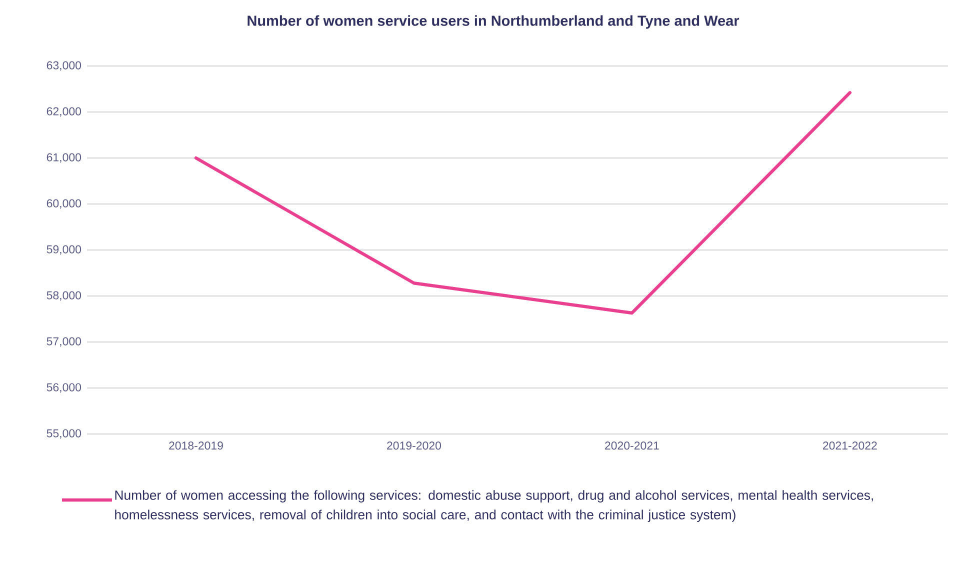 This screenshot has width=953, height=564. Describe the element at coordinates (64, 66) in the screenshot. I see `y-tick-label: 63,000` at that location.